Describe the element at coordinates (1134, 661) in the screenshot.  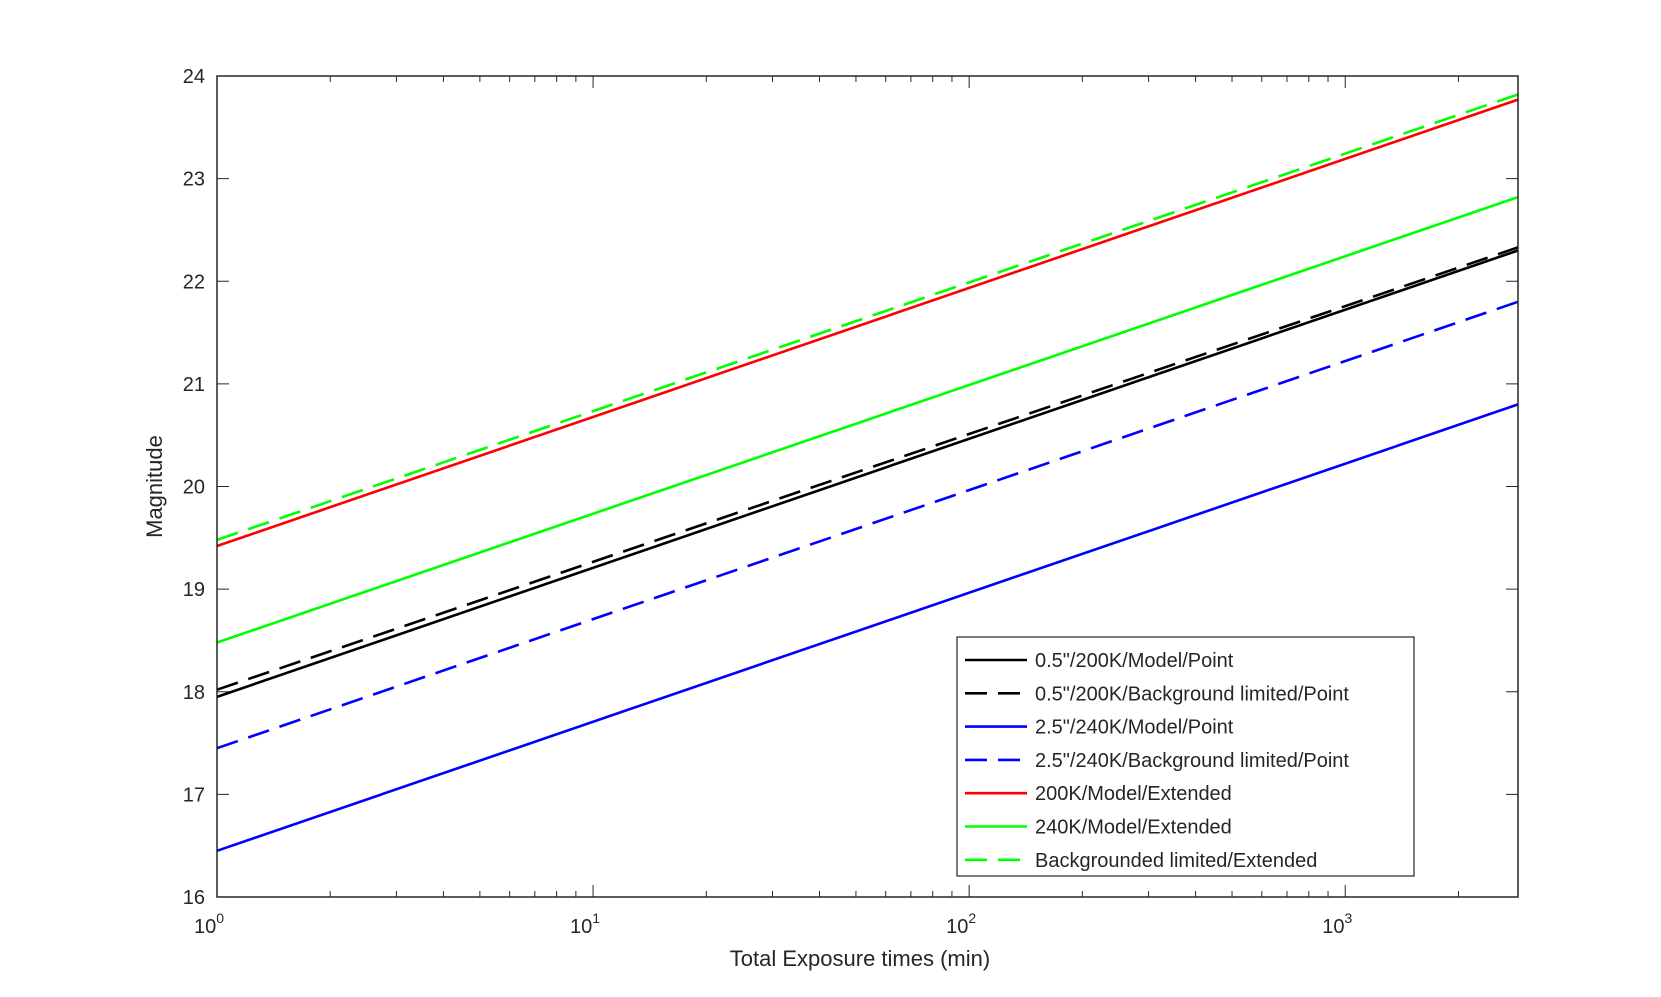
I see `legend-label-1: 0.5"/200K/Model/Point` at that location.